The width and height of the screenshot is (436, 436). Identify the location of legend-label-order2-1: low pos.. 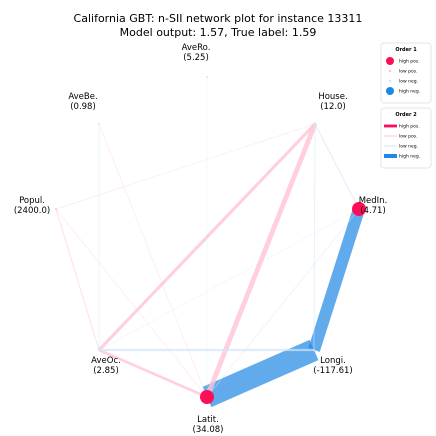
(408, 137).